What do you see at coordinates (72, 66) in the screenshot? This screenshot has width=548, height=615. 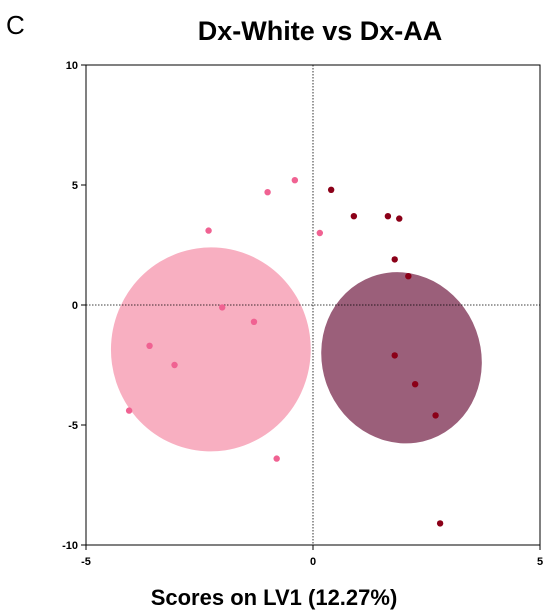 I see `y-tick-label: 10` at bounding box center [72, 66].